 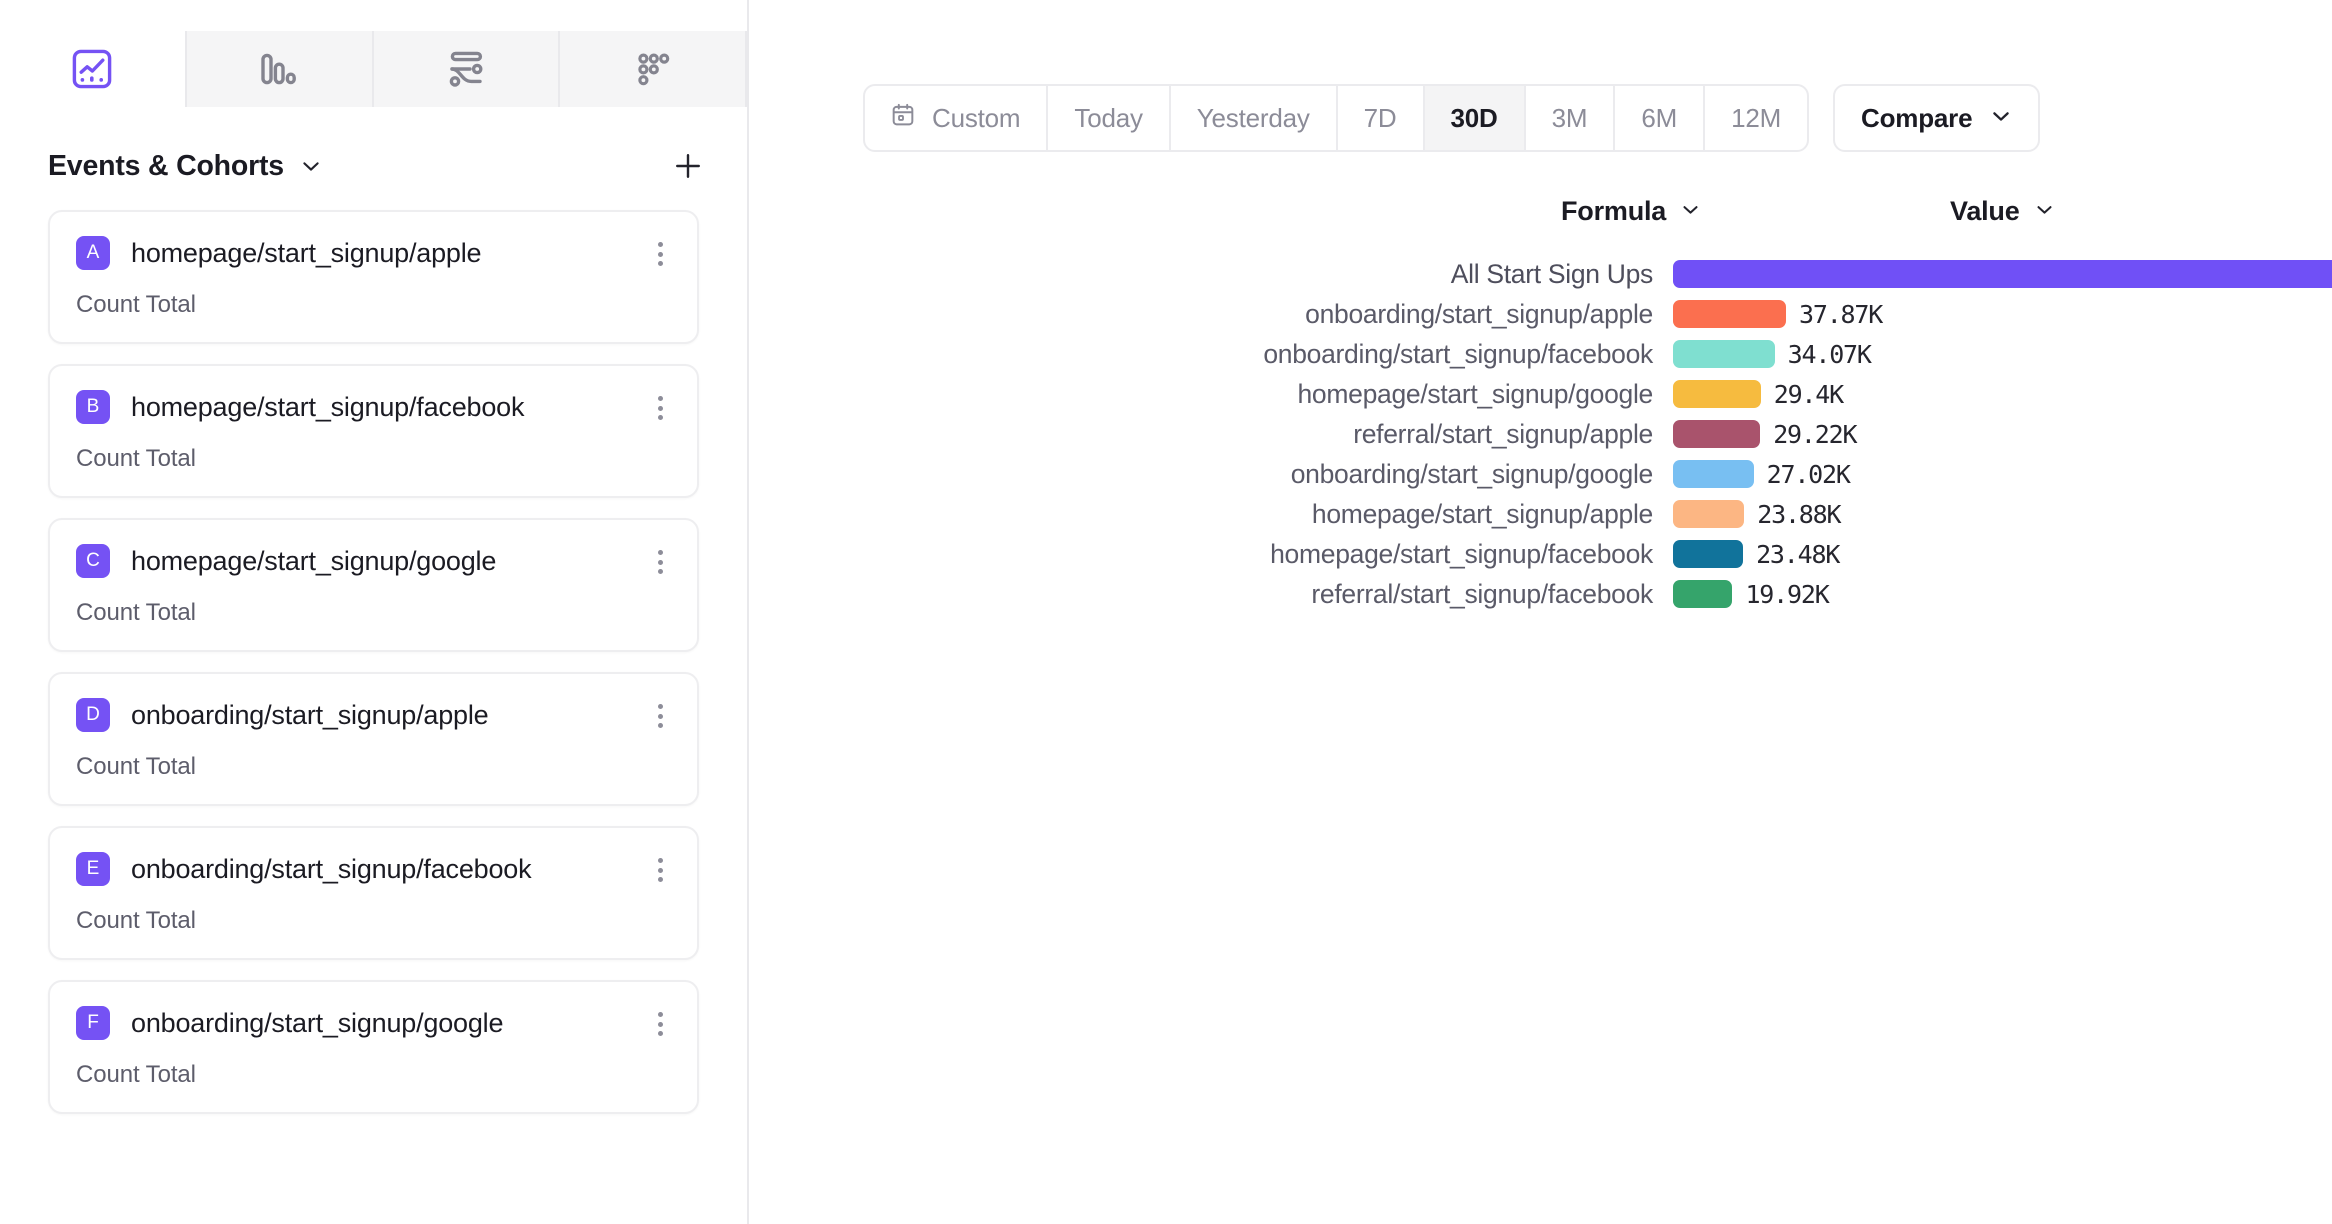 I want to click on cohorts-tab, so click(x=653, y=69).